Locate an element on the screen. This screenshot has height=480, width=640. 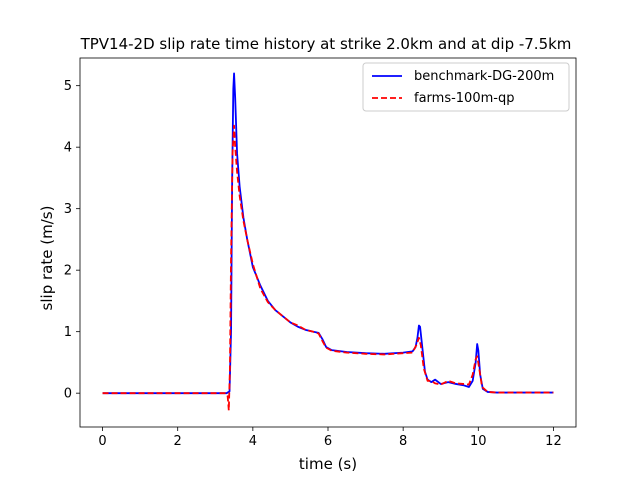
legend: benchmark-DG-200m farms-100m-qp is located at coordinates (466, 87).